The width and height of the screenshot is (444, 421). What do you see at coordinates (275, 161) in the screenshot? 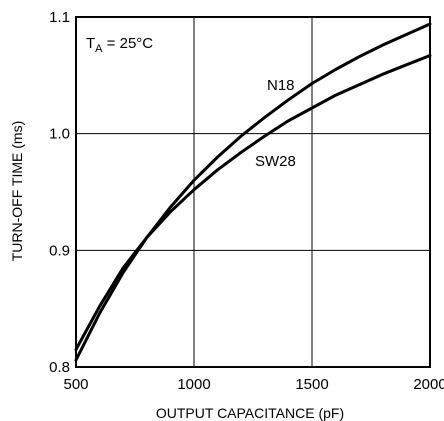
I see `series-label-sw28: SW28` at bounding box center [275, 161].